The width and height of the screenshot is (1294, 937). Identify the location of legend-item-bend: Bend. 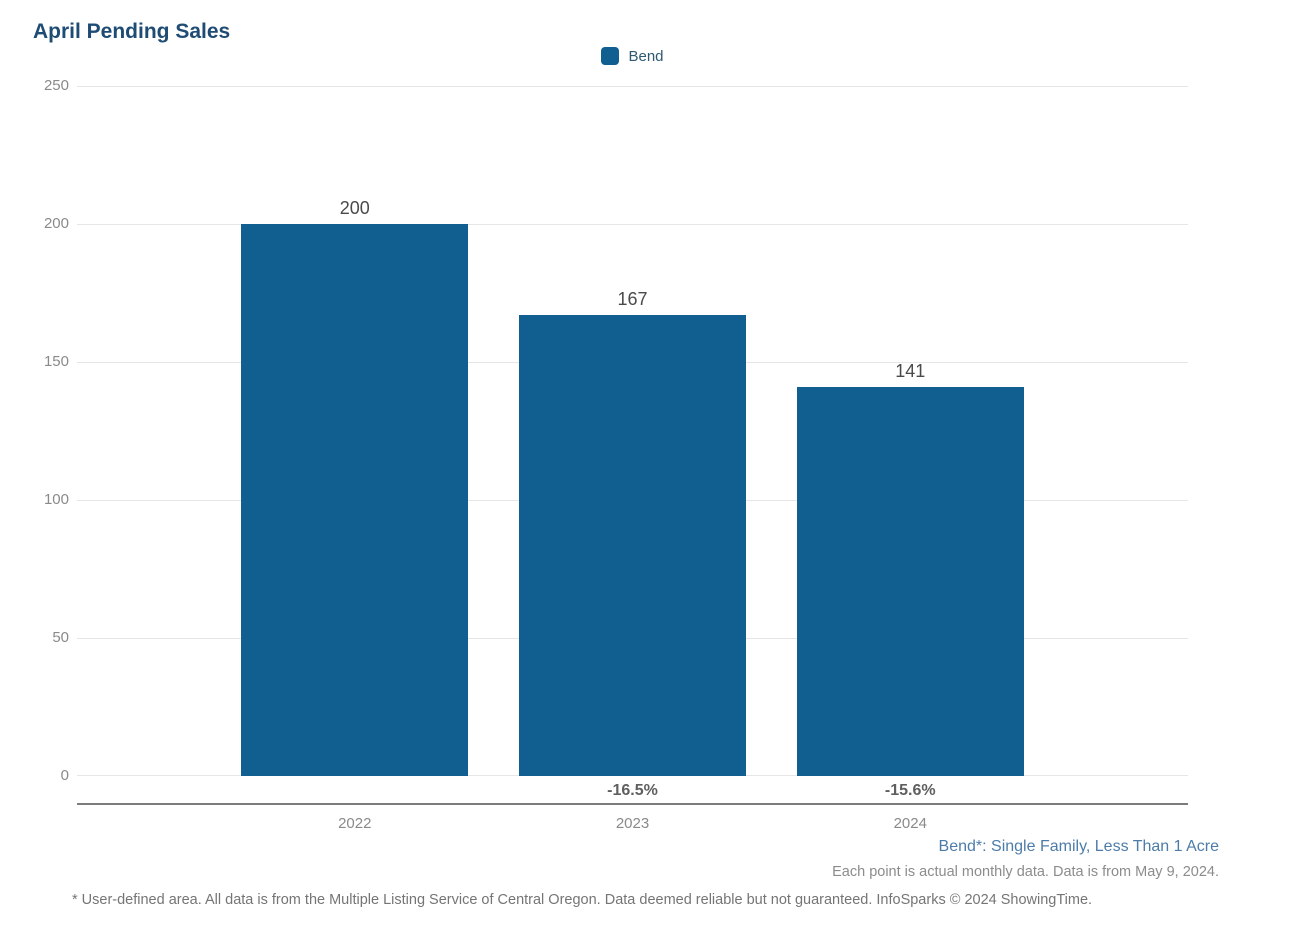
(632, 56).